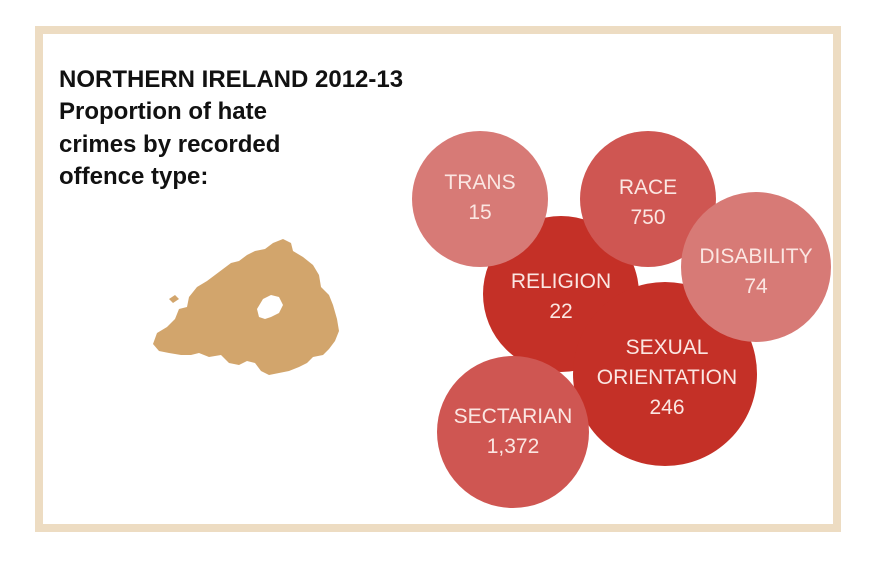  What do you see at coordinates (134, 177) in the screenshot?
I see `title-line-4: offence type:` at bounding box center [134, 177].